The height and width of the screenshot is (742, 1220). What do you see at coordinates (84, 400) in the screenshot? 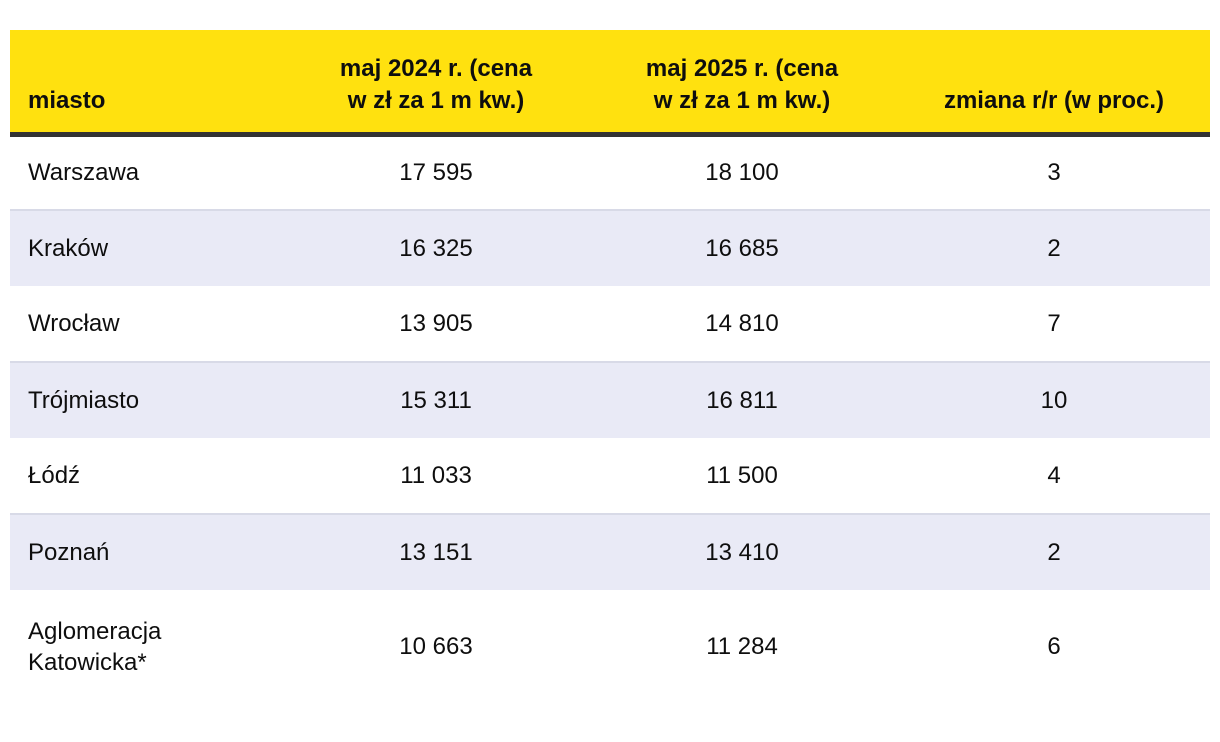
I see `city-cell: Trójmiasto` at bounding box center [84, 400].